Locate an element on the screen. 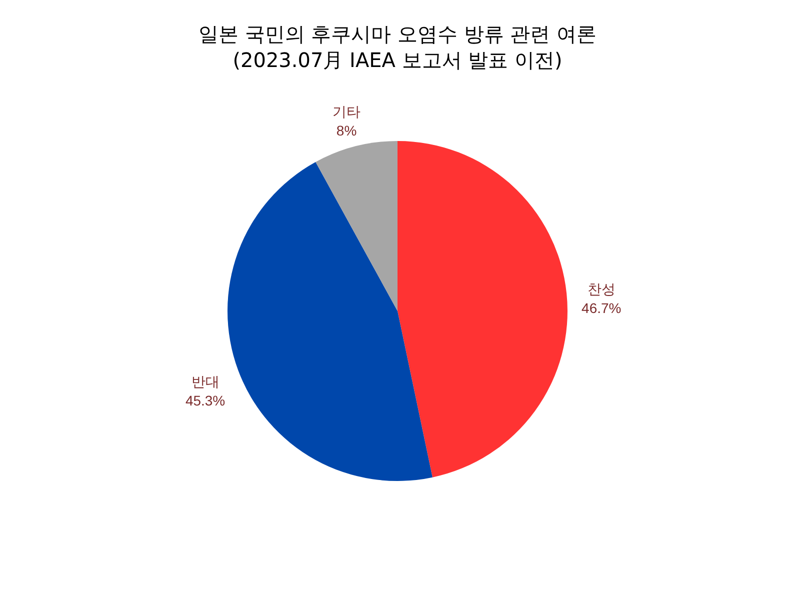  slice-label: 찬성 is located at coordinates (601, 288).